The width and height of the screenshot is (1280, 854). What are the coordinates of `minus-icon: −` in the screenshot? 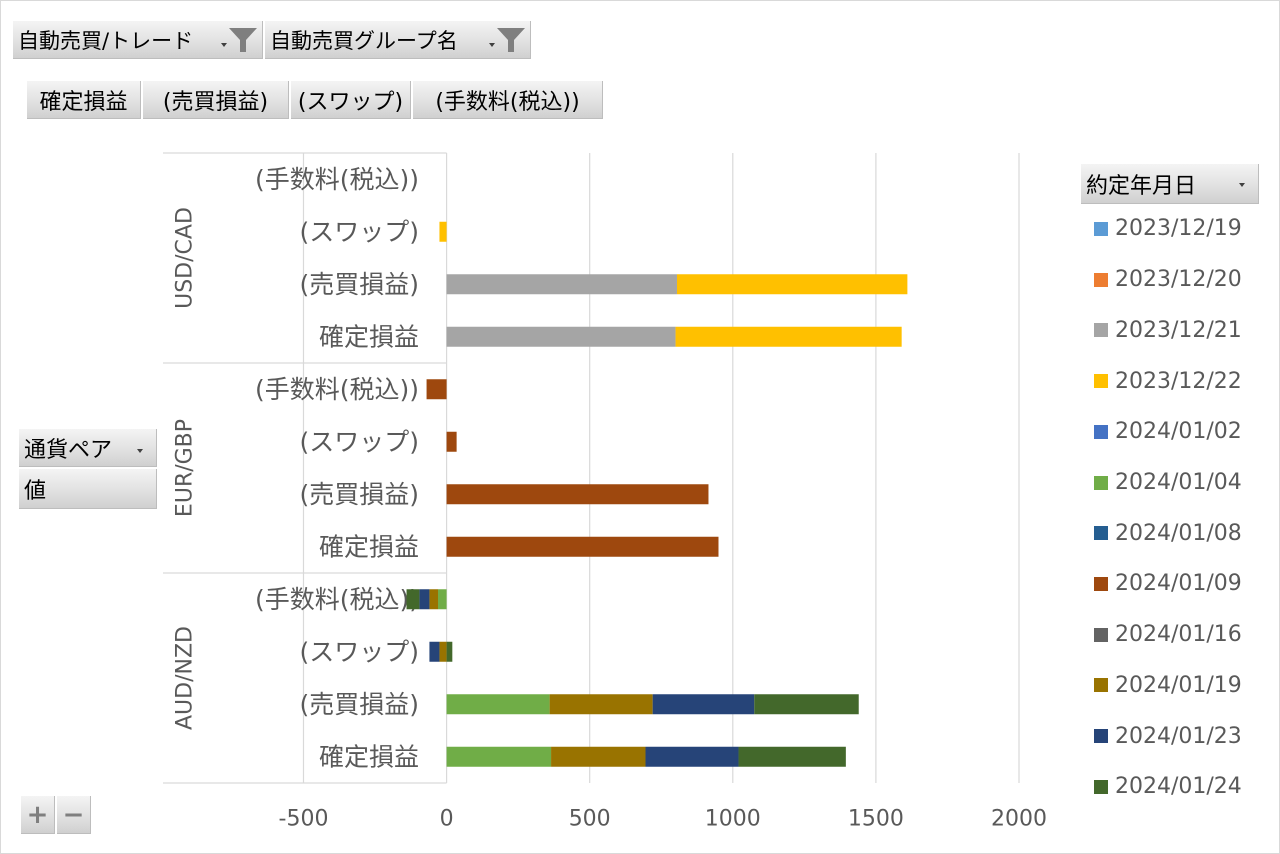 It's located at (73, 814).